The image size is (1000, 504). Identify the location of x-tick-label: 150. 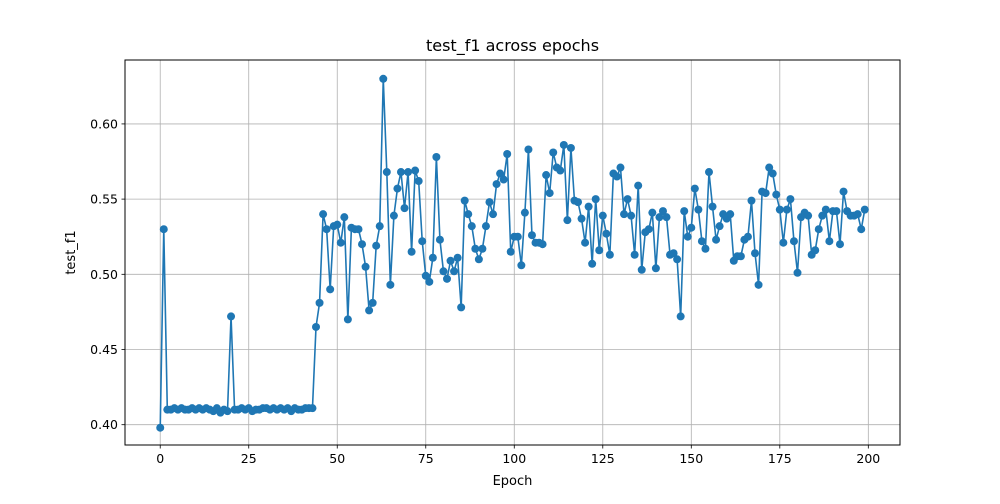
(691, 458).